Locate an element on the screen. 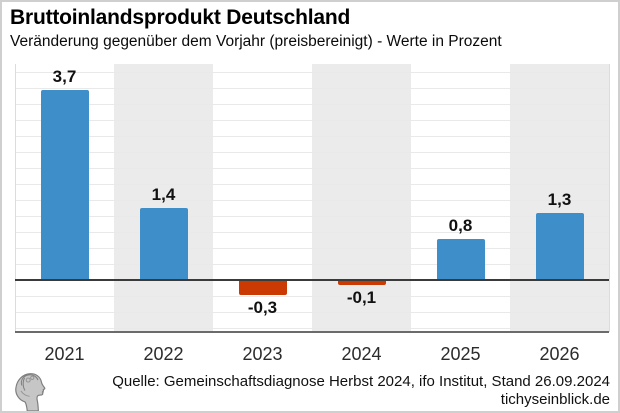  tichys-einblick-head-logo is located at coordinates (30, 392).